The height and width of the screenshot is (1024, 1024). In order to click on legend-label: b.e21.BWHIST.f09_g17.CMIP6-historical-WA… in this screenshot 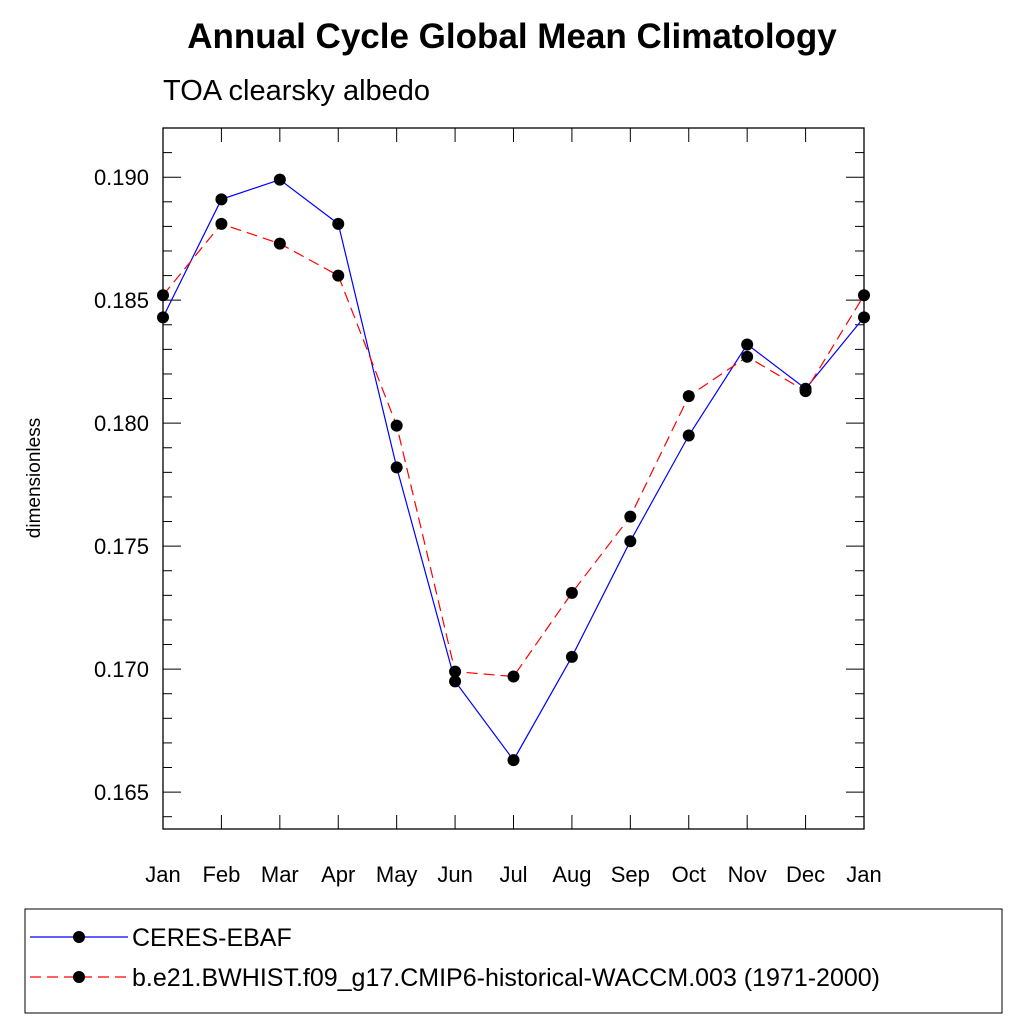, I will do `click(506, 978)`.